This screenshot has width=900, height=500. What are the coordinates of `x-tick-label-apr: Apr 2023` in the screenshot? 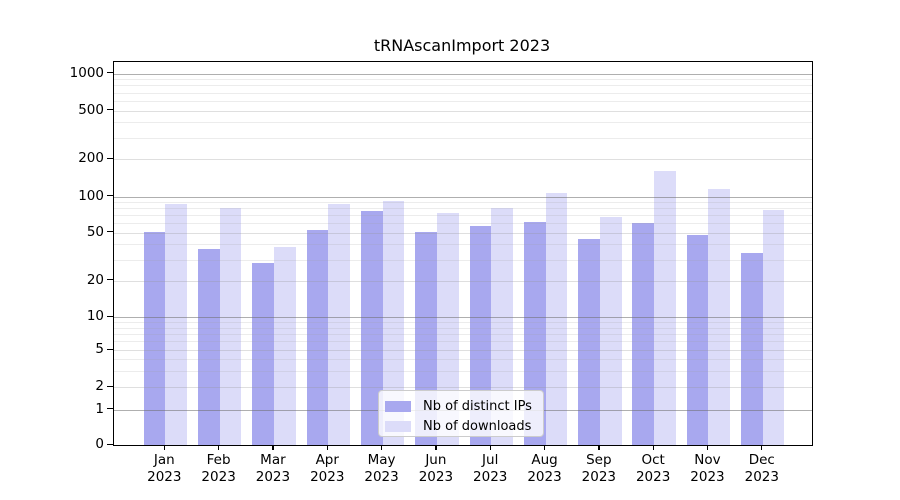 It's located at (327, 468).